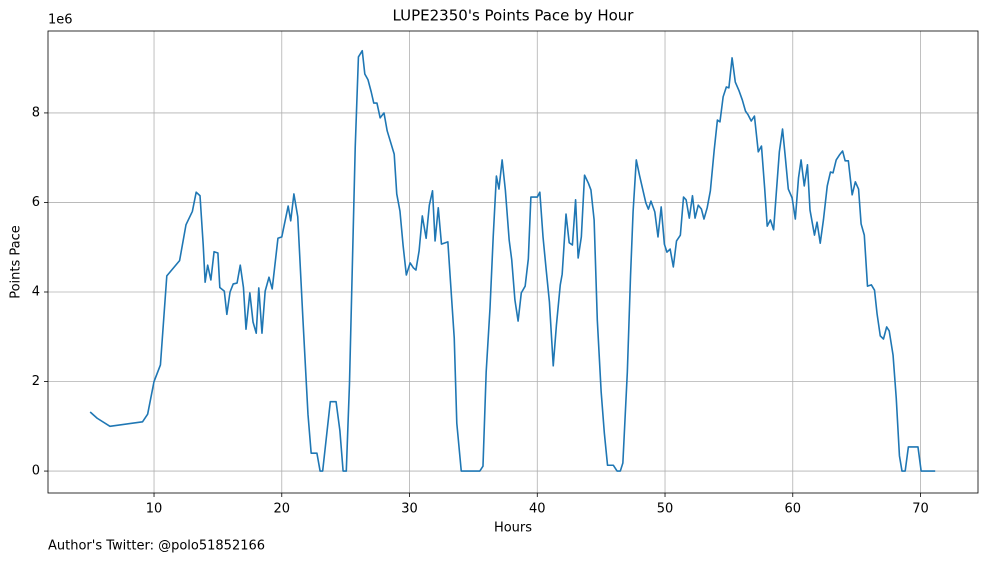 The height and width of the screenshot is (562, 988). I want to click on y-tick-label: 8, so click(36, 112).